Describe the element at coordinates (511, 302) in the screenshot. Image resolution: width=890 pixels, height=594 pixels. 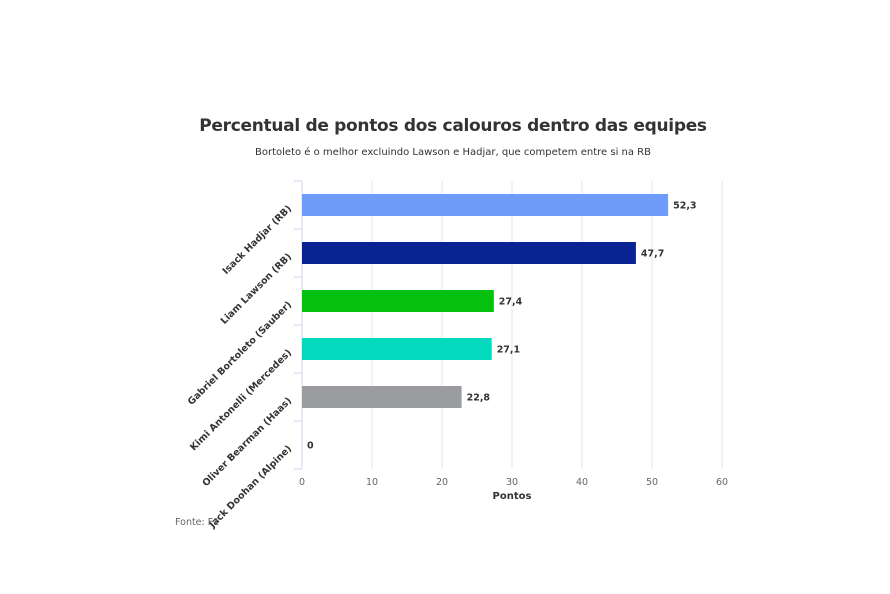
I see `value-label: 27,4` at that location.